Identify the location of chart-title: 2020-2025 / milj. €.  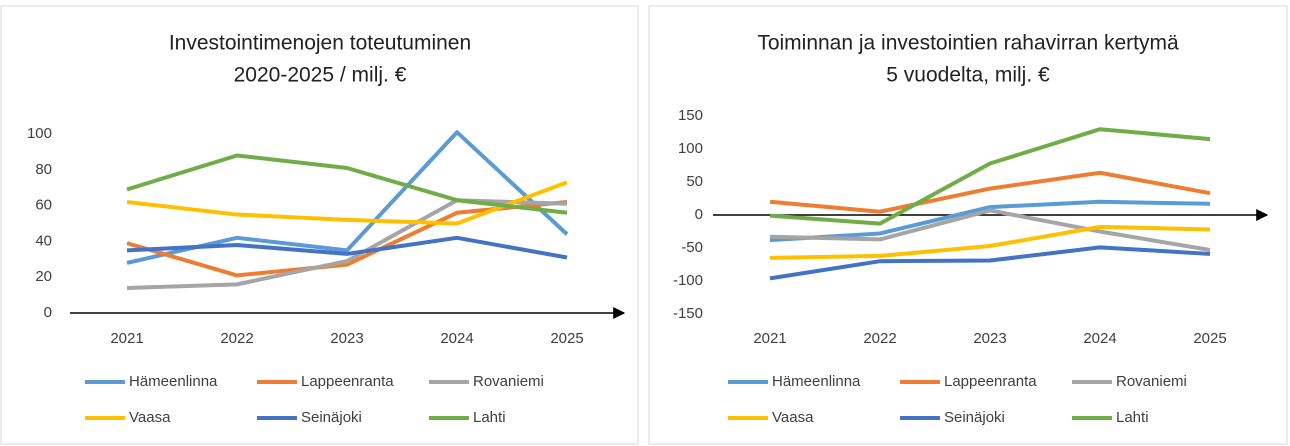
(320, 75).